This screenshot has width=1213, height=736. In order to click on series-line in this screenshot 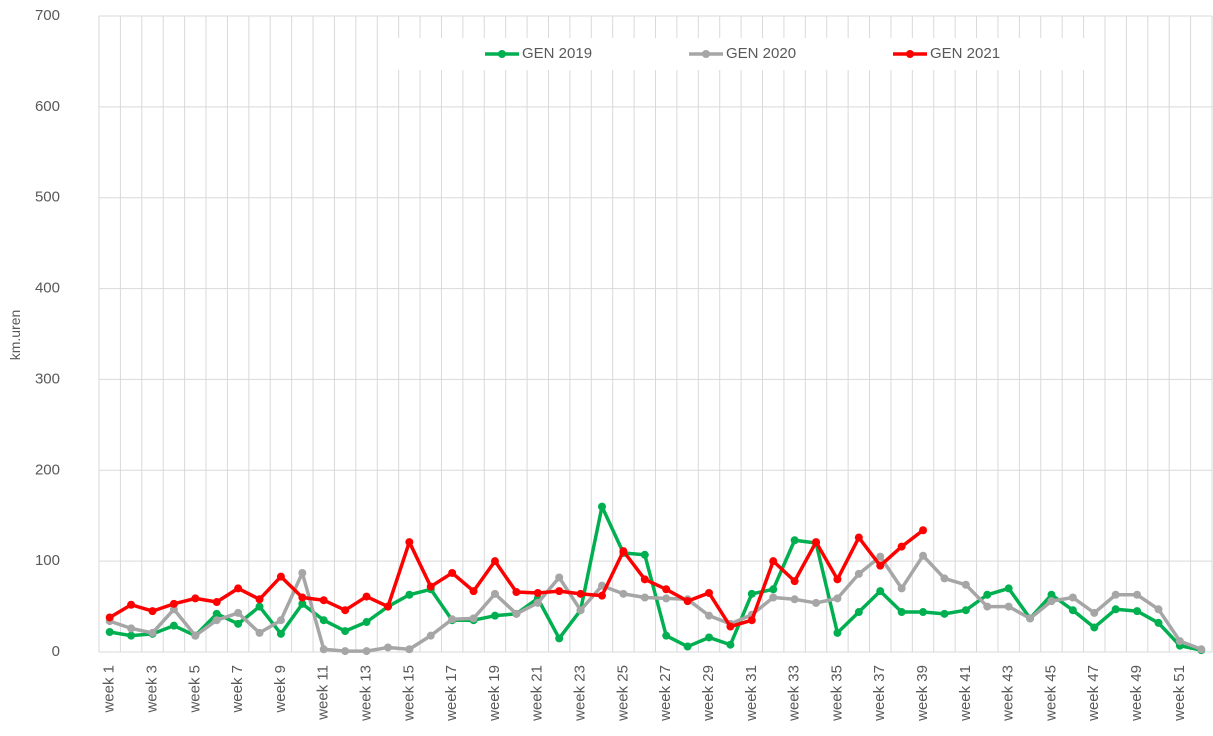, I will do `click(655, 603)`.